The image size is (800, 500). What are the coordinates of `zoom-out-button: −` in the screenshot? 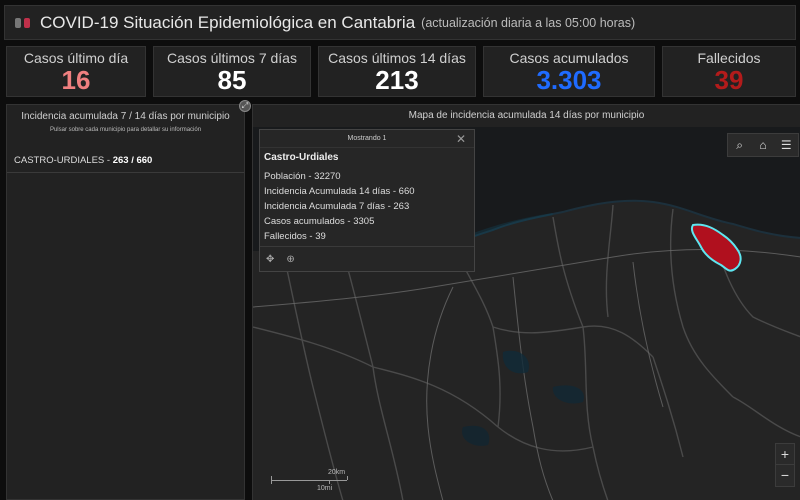 It's located at (785, 475).